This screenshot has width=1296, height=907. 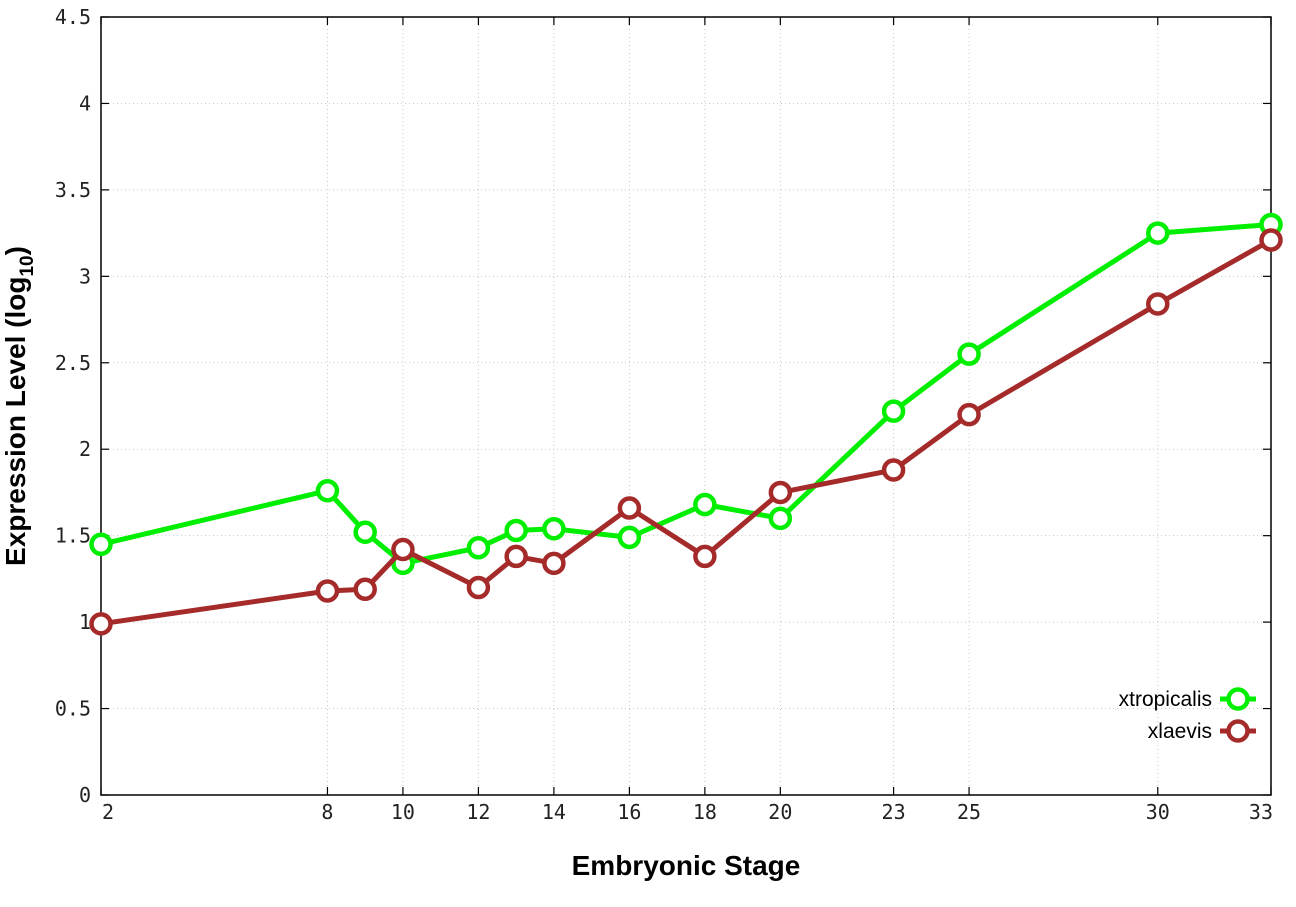 What do you see at coordinates (705, 812) in the screenshot?
I see `x-tick-label: 18` at bounding box center [705, 812].